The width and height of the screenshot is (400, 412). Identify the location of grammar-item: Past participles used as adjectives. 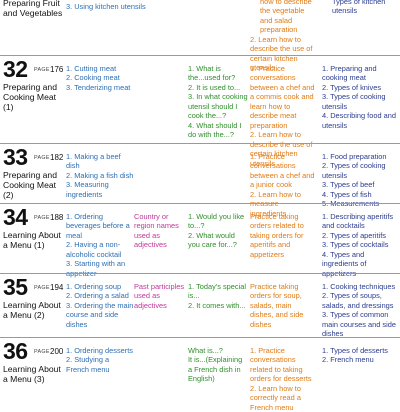
(159, 296).